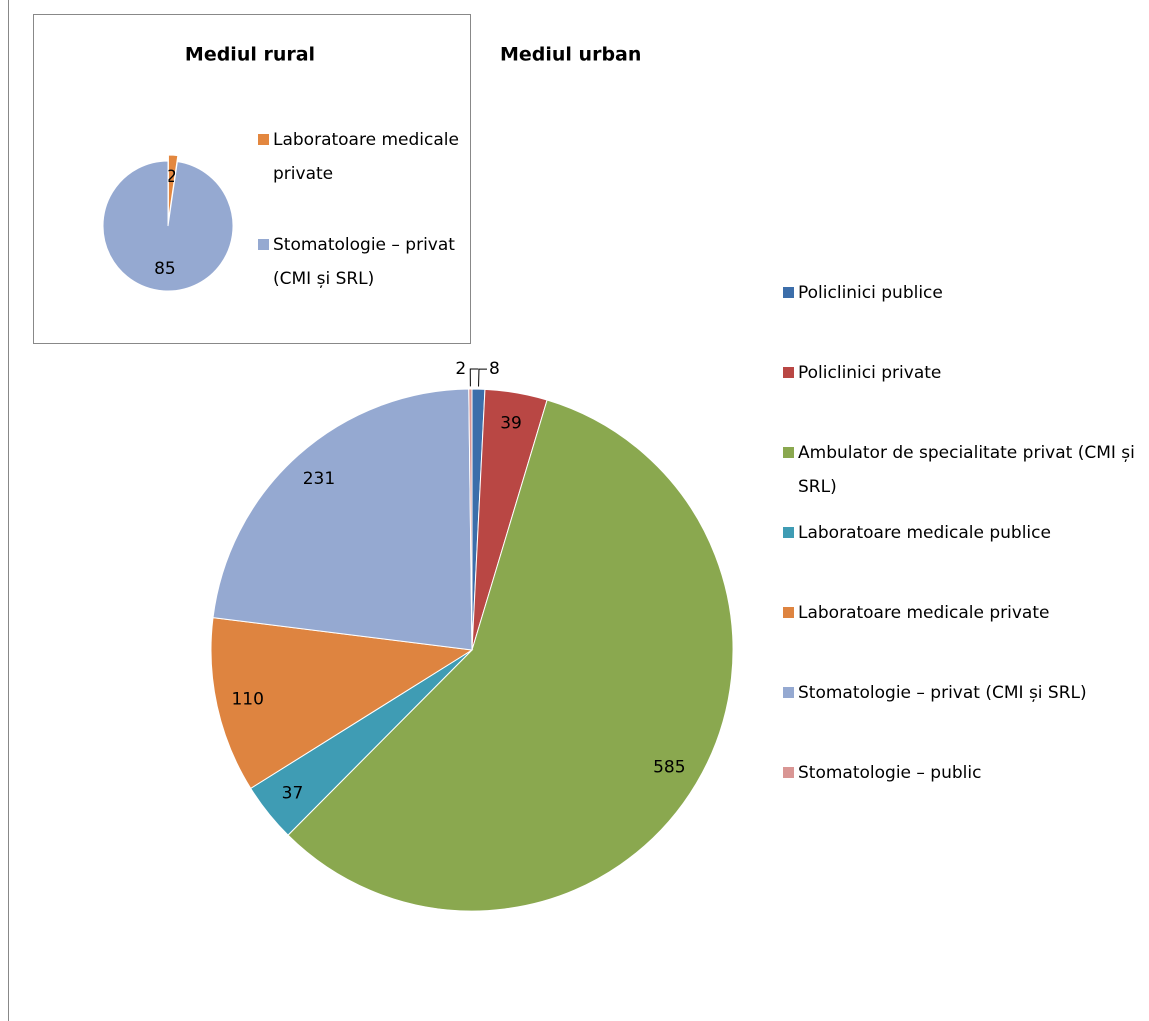 The height and width of the screenshot is (1021, 1149). What do you see at coordinates (966, 453) in the screenshot?
I see `text-line: Ambulator de specialitate privat (CMI și` at bounding box center [966, 453].